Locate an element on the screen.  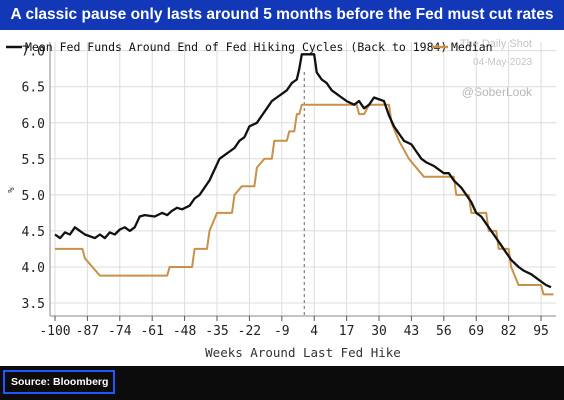
x-tick-label: -61 is located at coordinates (151, 331).